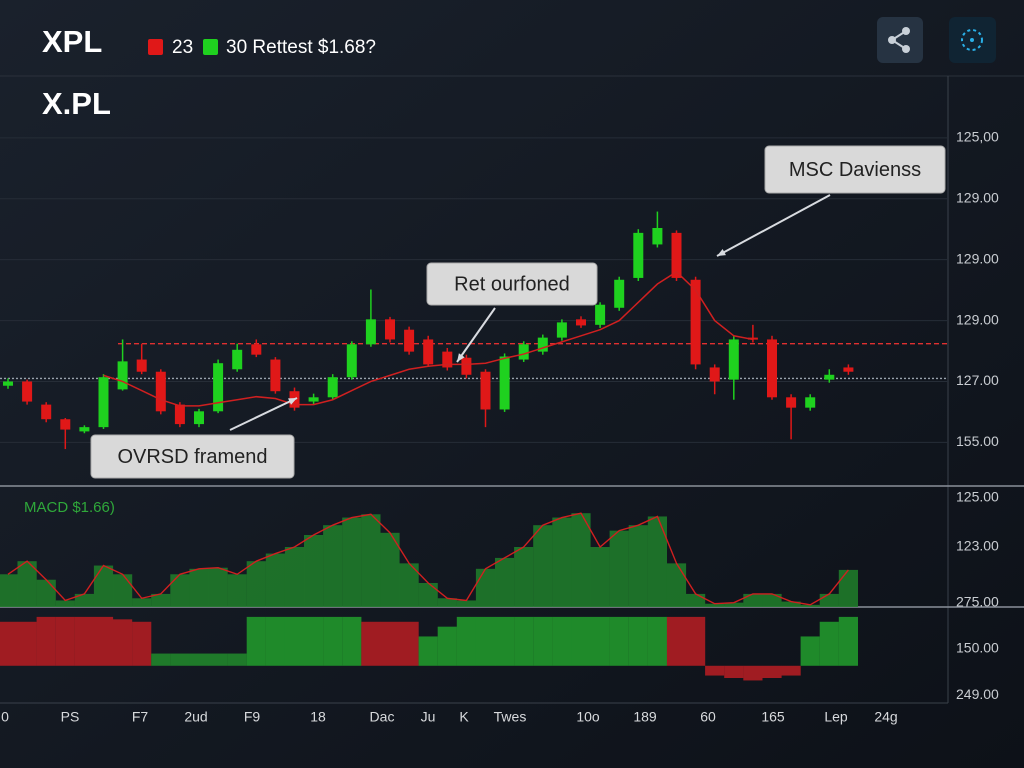 The image size is (1024, 768). Describe the element at coordinates (977, 441) in the screenshot. I see `y-tick-label: 155.00` at that location.